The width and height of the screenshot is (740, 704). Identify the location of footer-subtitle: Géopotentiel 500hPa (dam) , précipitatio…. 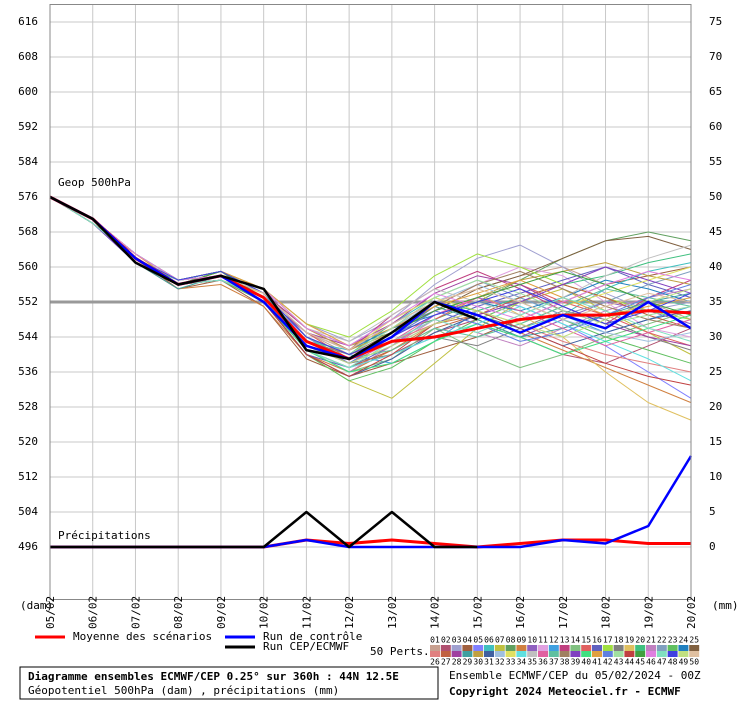
(183, 690).